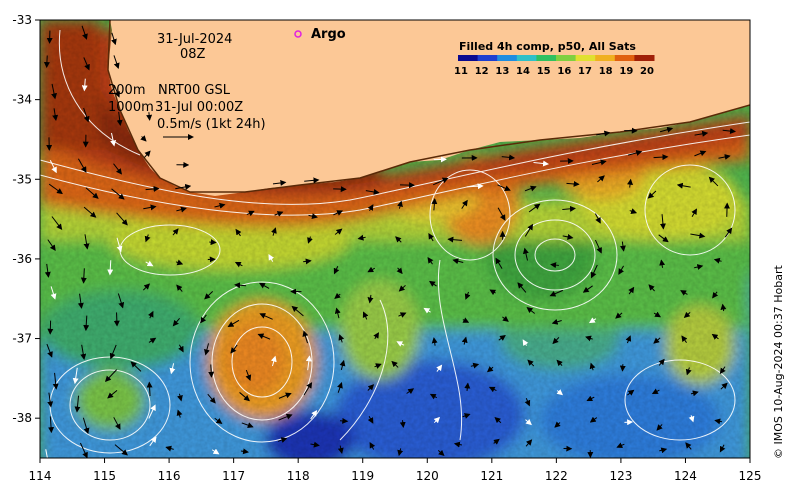 This screenshot has width=791, height=492. What do you see at coordinates (199, 107) in the screenshot?
I see `nrt-time-label: 31-Jul 00:00Z` at bounding box center [199, 107].